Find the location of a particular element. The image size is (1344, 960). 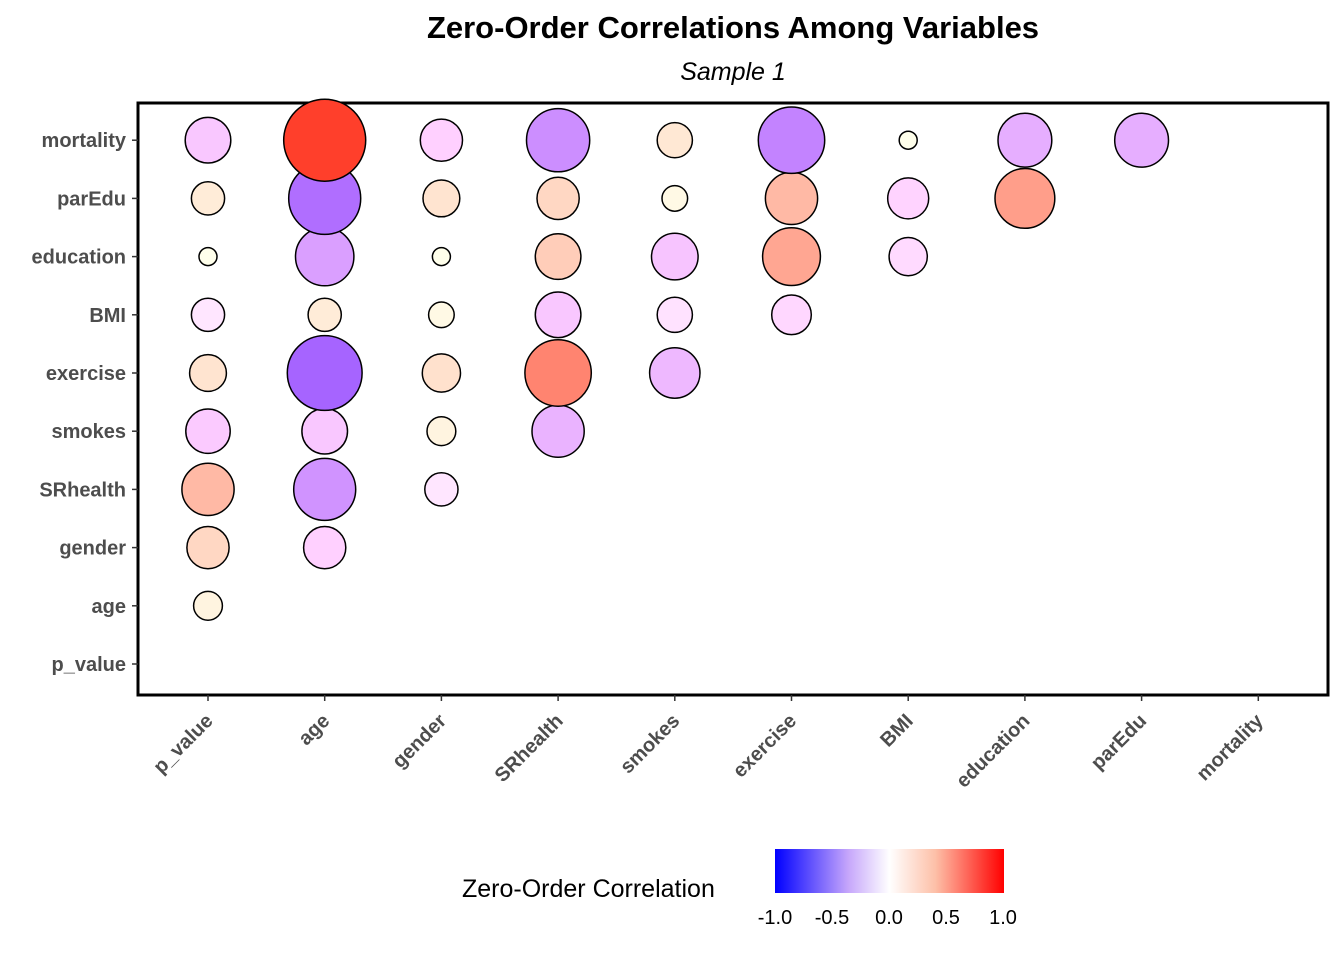

y-tick-label: p_value is located at coordinates (89, 665).